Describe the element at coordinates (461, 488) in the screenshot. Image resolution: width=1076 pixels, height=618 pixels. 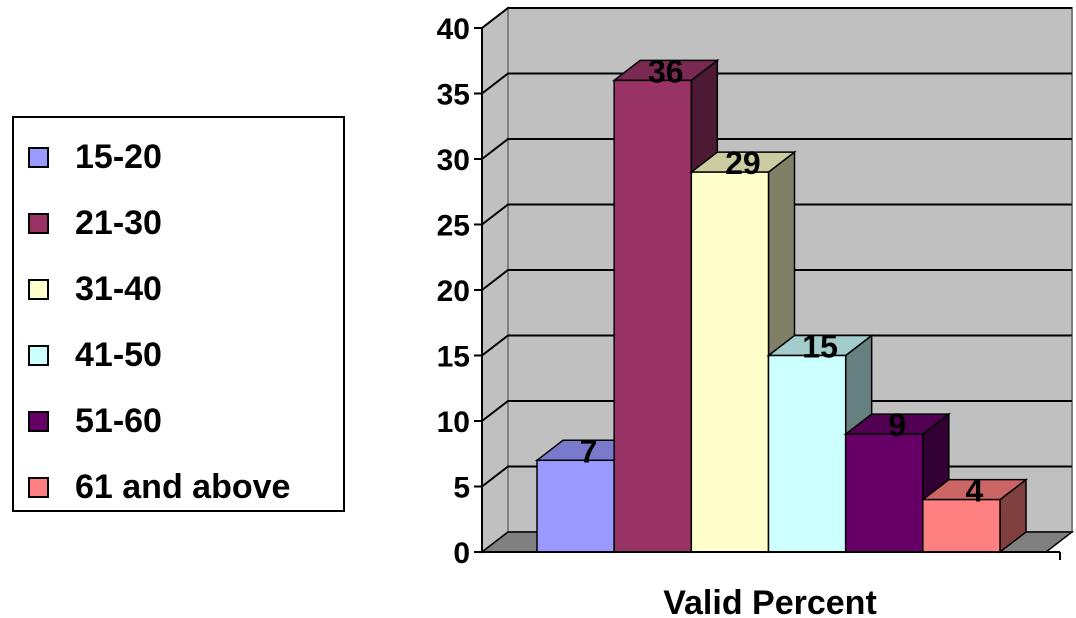
I see `y-tick-label: 5` at that location.